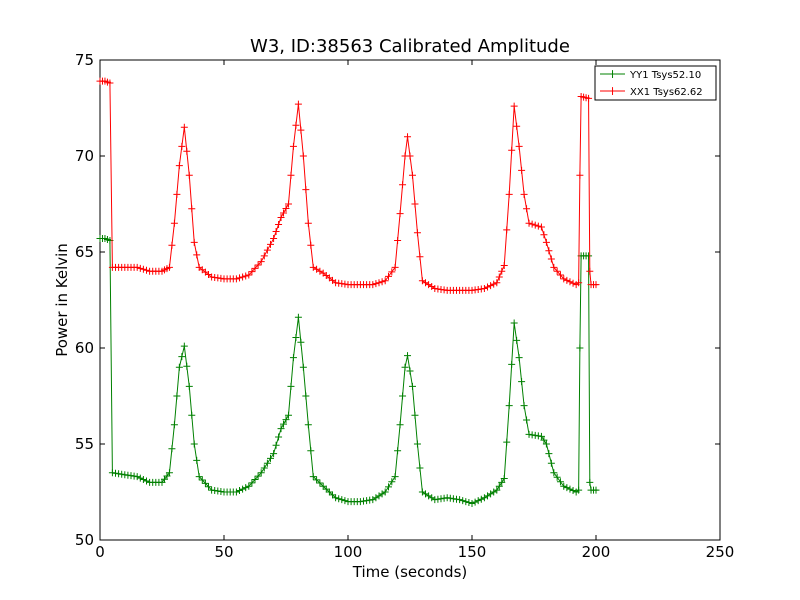  Describe the element at coordinates (84, 60) in the screenshot. I see `y-tick-label: 75` at that location.